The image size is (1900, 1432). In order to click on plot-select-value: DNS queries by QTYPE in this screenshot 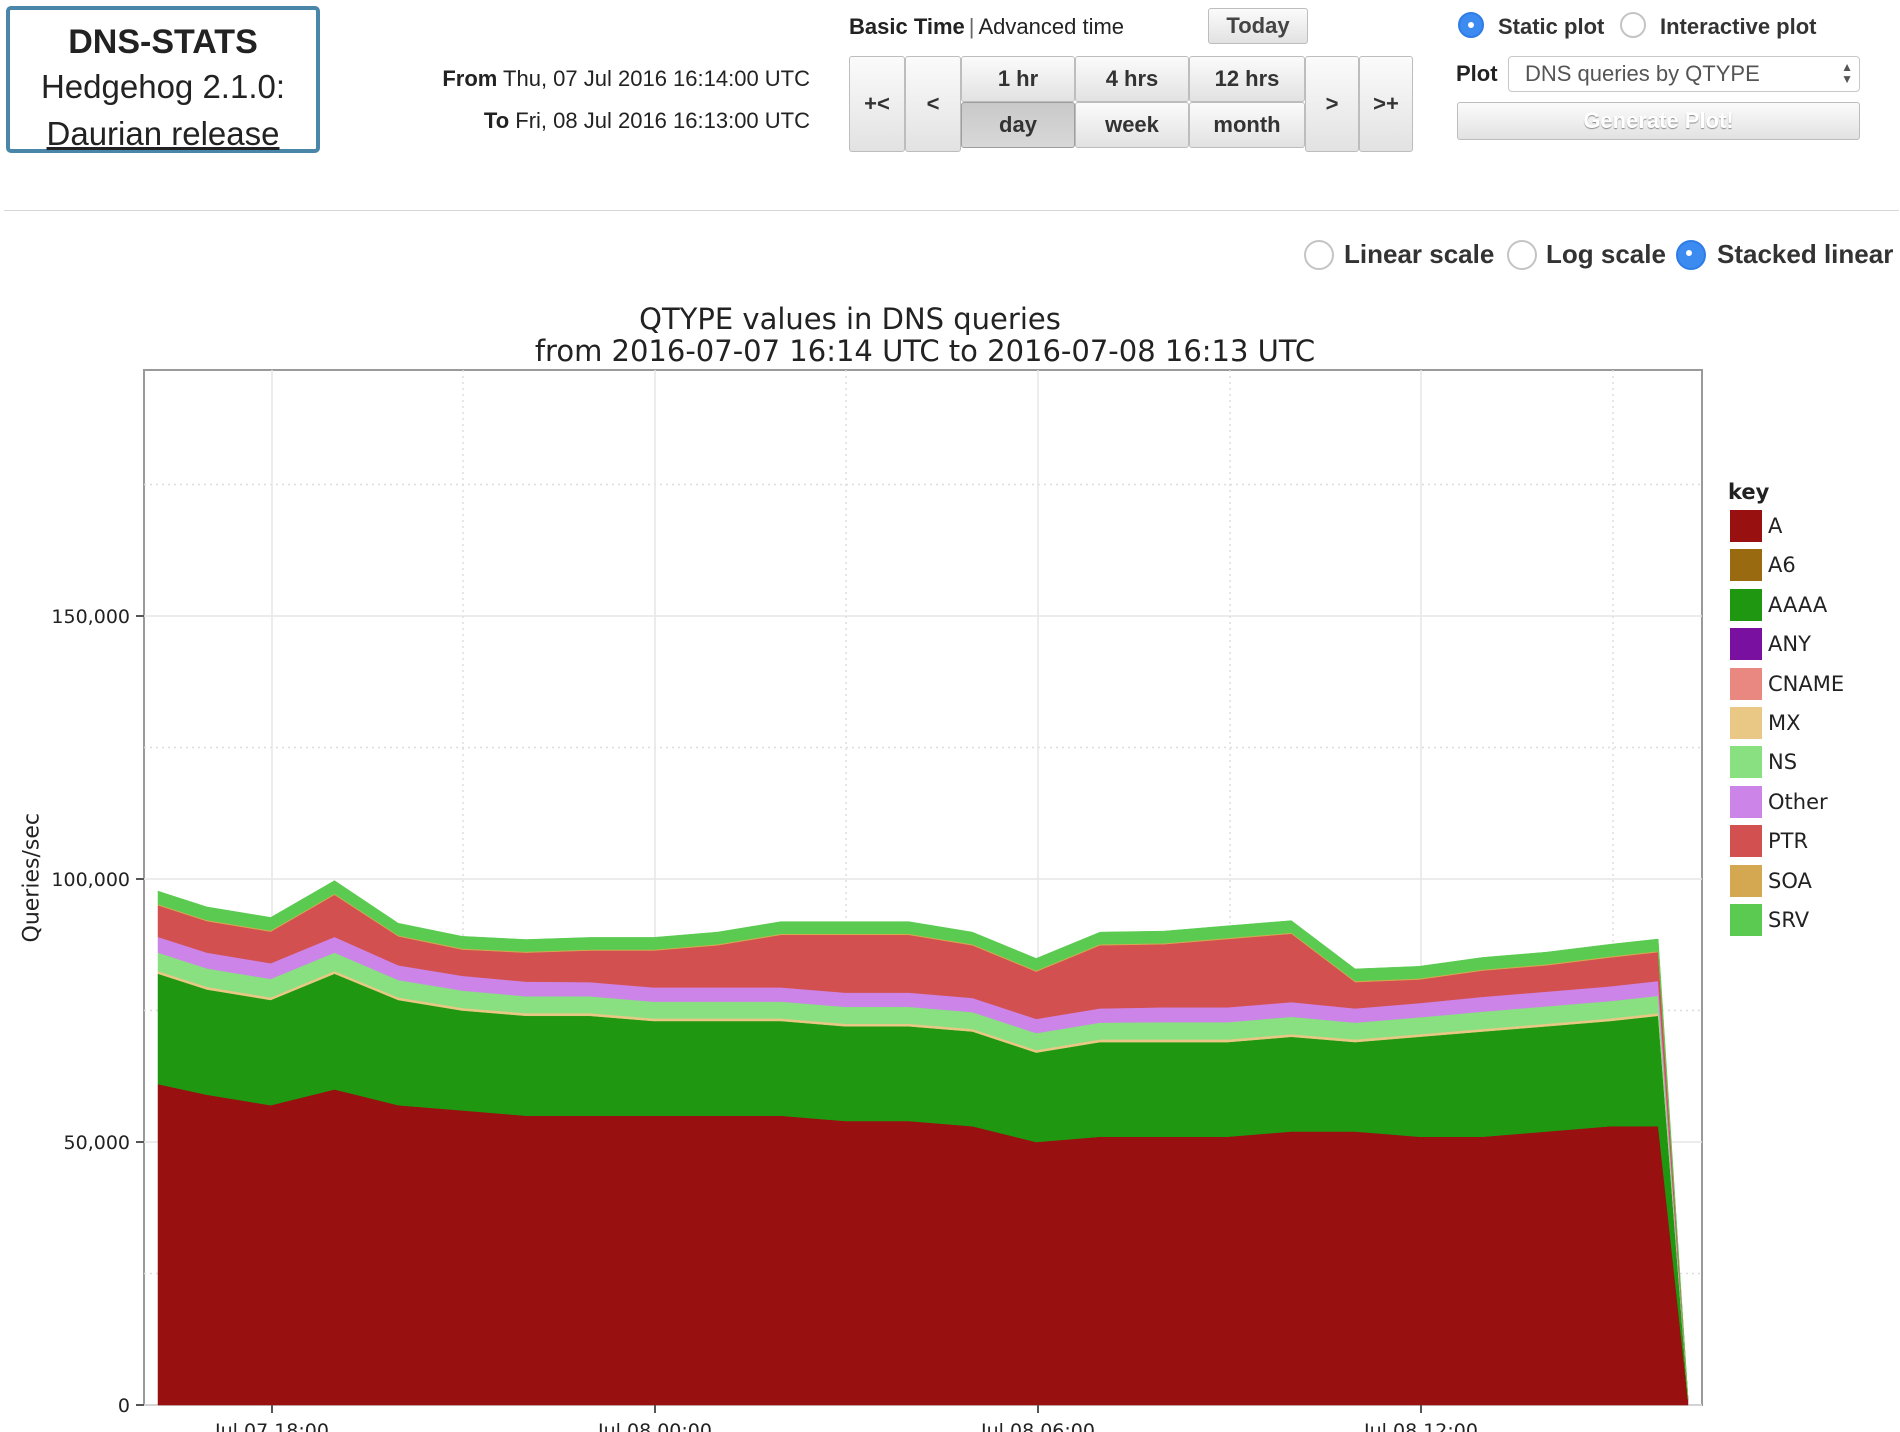, I will do `click(1642, 73)`.